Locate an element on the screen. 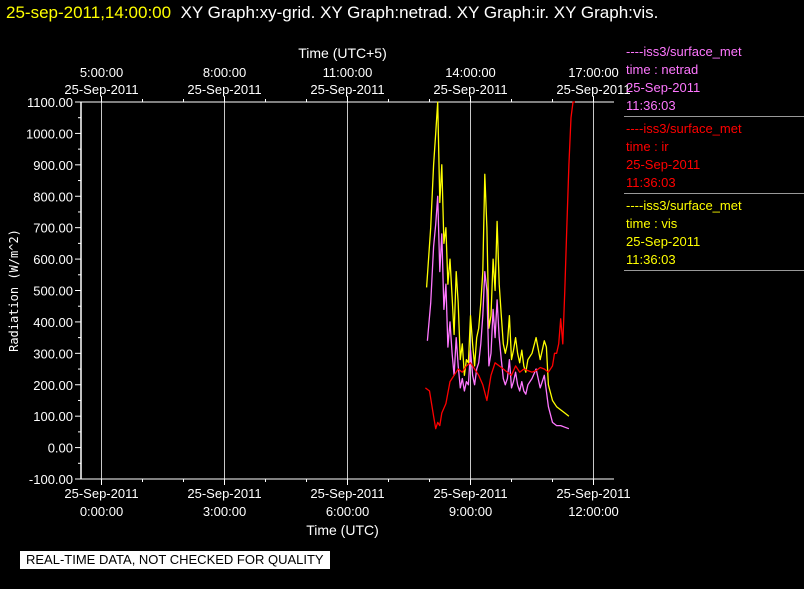 The width and height of the screenshot is (804, 589). x2-tick-label-date-2: 25-Sep-2011 is located at coordinates (347, 89).